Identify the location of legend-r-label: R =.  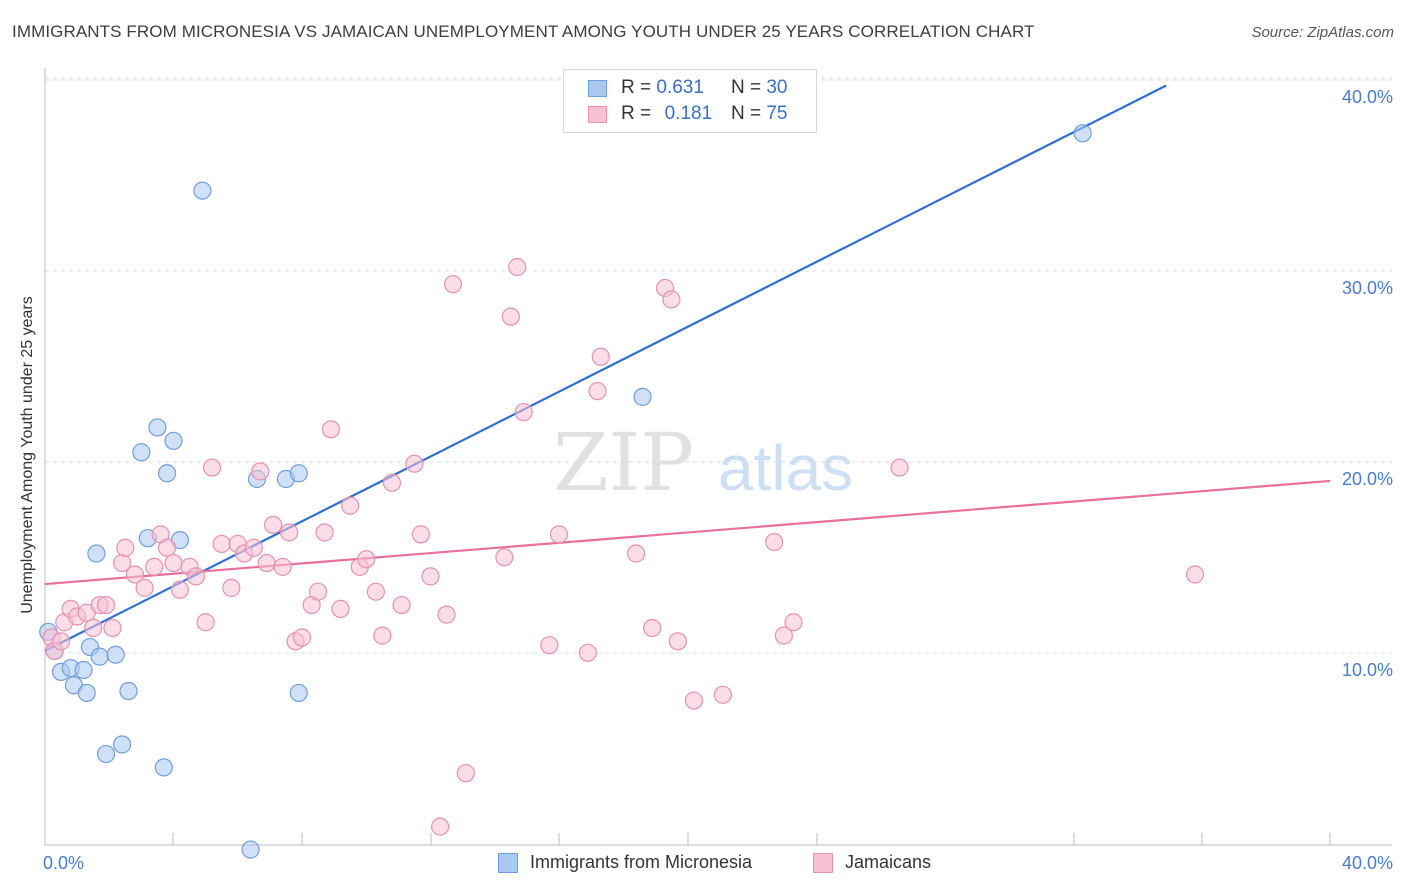
(636, 113).